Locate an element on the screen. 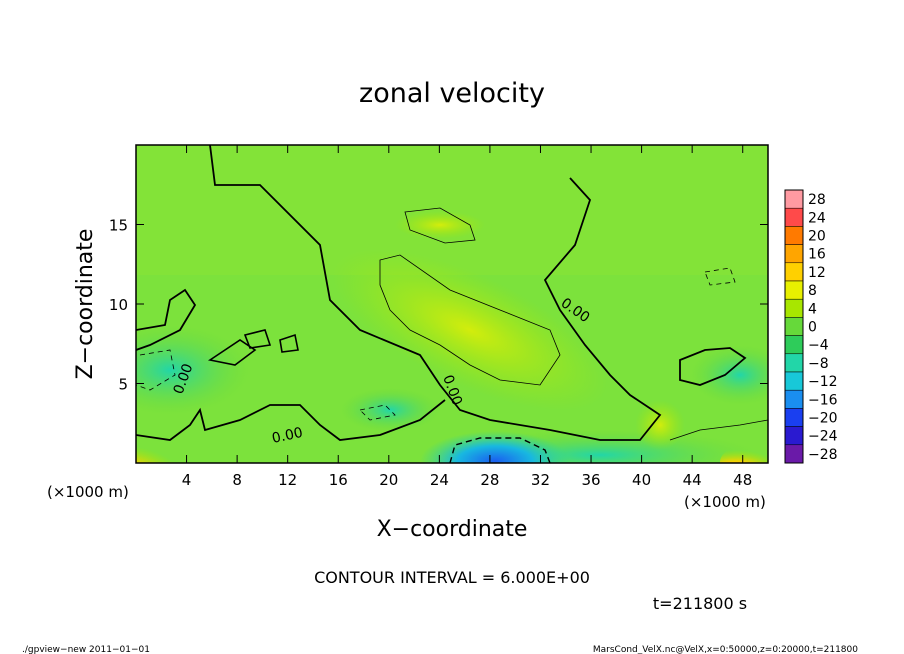 Image resolution: width=904 pixels, height=654 pixels. chart-title: zonal velocity is located at coordinates (452, 93).